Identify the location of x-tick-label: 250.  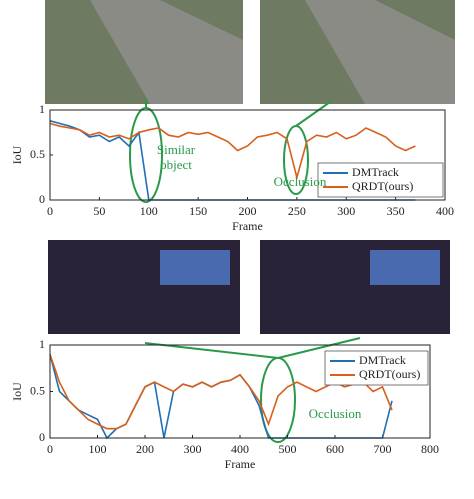
(297, 211).